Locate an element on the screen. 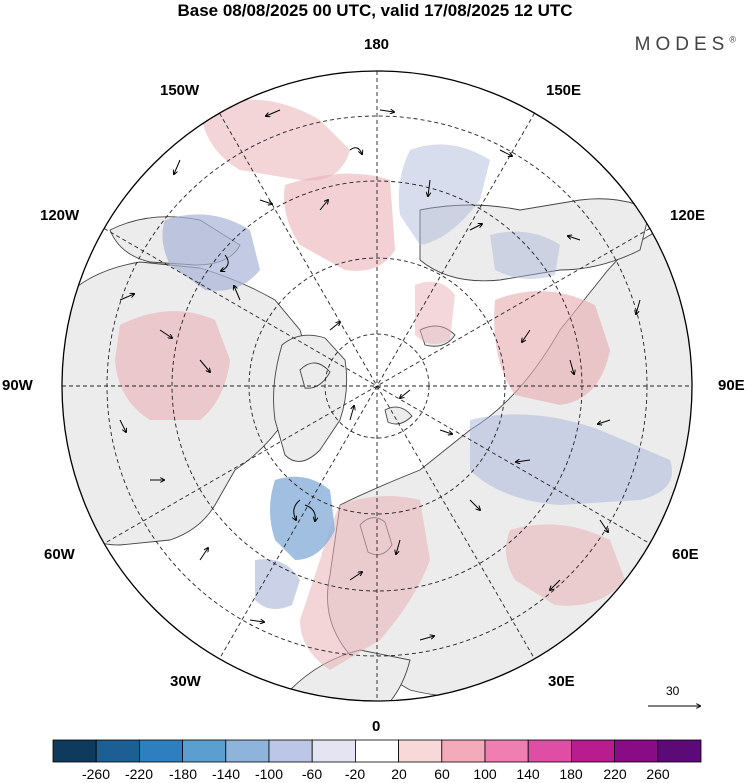 The image size is (750, 783). longitude-label-30w: 30W is located at coordinates (185, 681).